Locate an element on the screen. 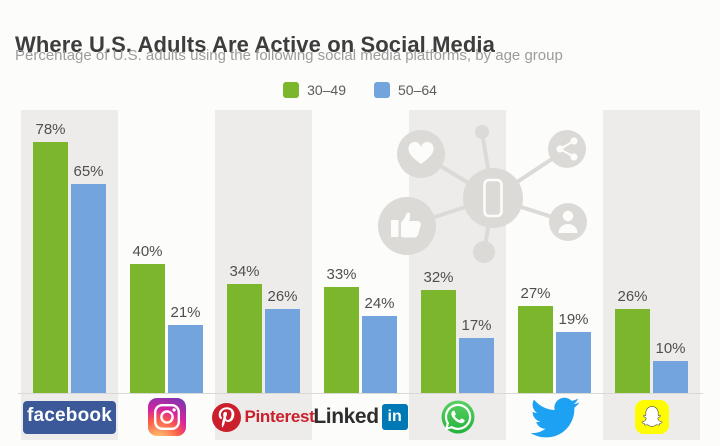 Image resolution: width=720 pixels, height=446 pixels. pinterest-p-icon is located at coordinates (227, 417).